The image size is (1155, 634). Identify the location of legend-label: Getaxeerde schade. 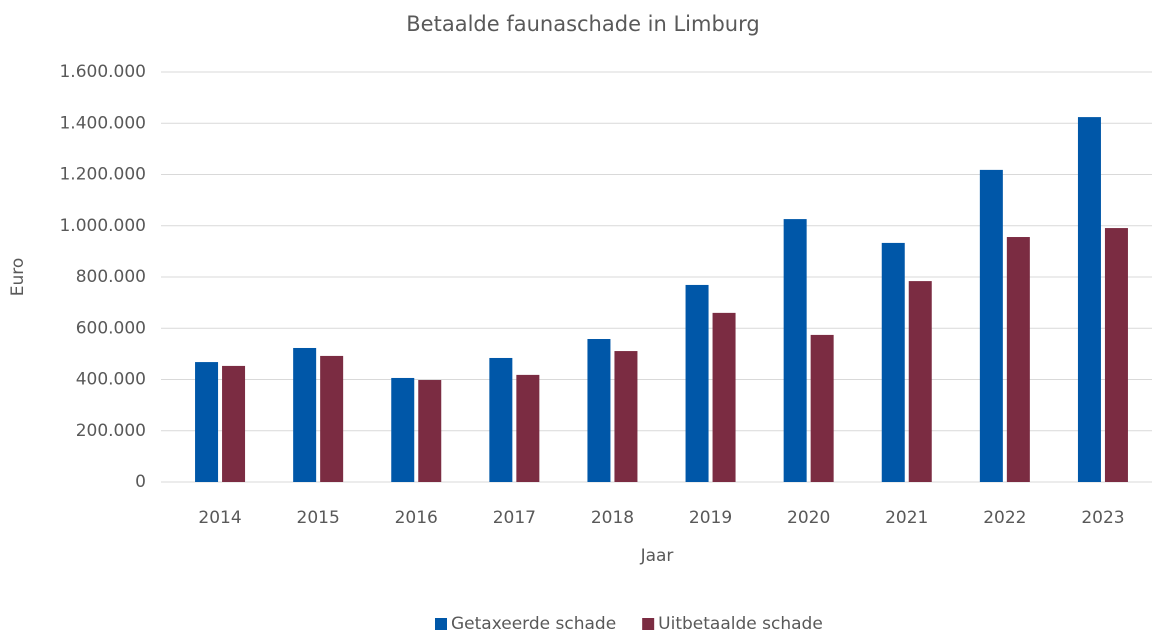
(533, 624).